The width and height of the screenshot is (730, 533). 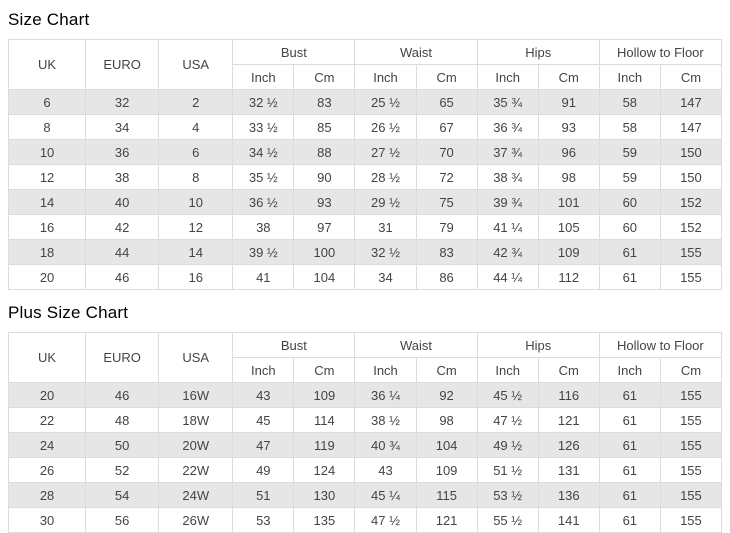 I want to click on table-cell: 49, so click(x=263, y=470).